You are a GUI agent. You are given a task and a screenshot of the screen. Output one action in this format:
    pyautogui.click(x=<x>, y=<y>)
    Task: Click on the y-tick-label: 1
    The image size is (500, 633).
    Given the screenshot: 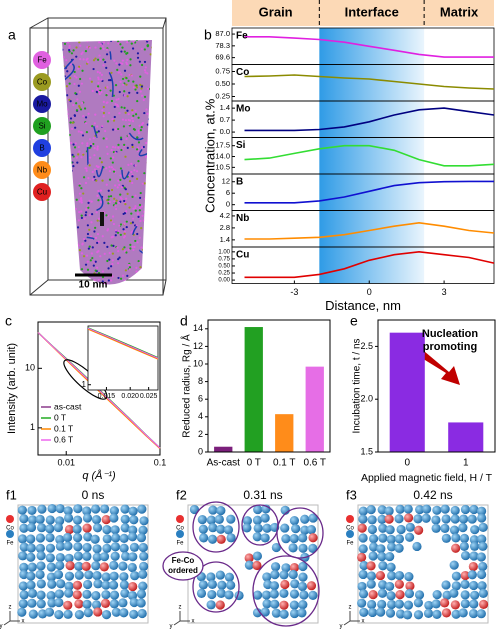 What is the action you would take?
    pyautogui.click(x=32, y=427)
    